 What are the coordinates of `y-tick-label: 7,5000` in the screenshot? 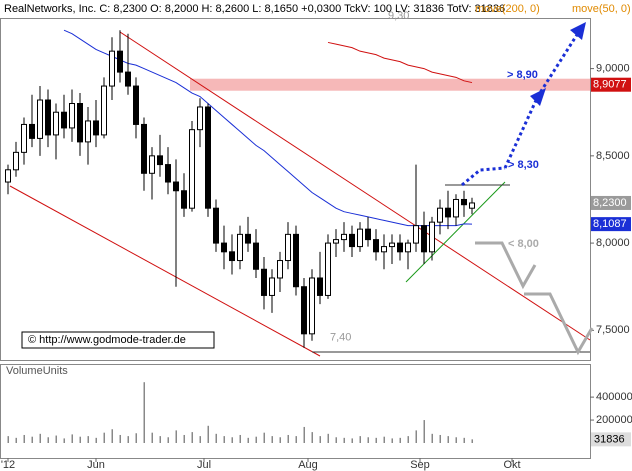 It's located at (613, 330).